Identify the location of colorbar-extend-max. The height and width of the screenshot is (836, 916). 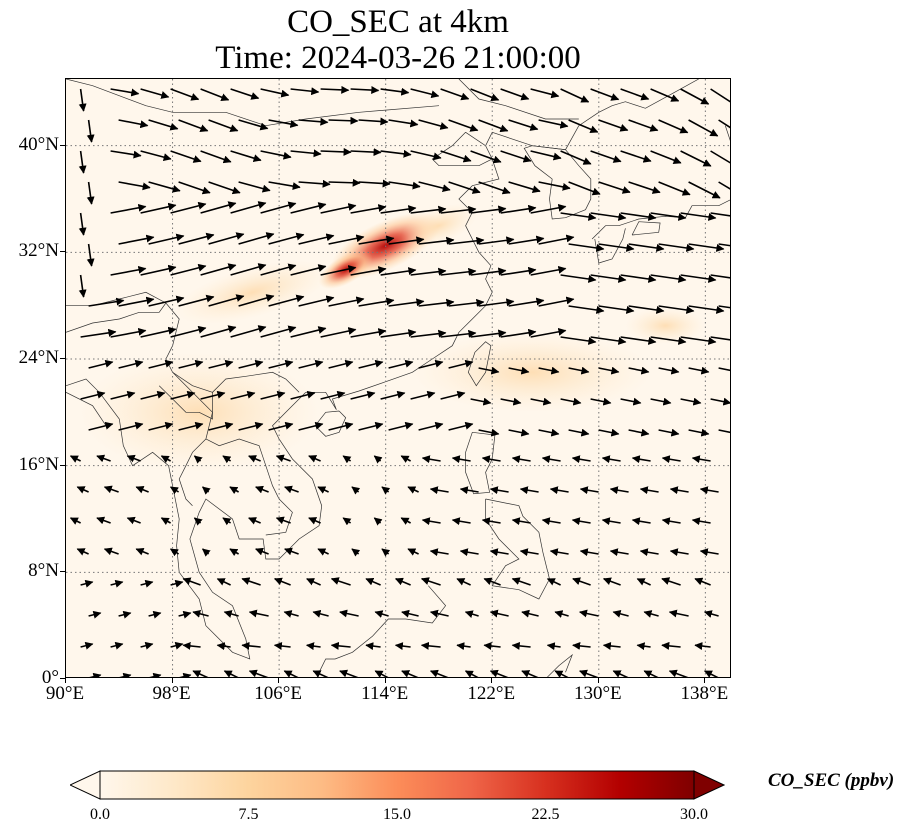
(709, 785).